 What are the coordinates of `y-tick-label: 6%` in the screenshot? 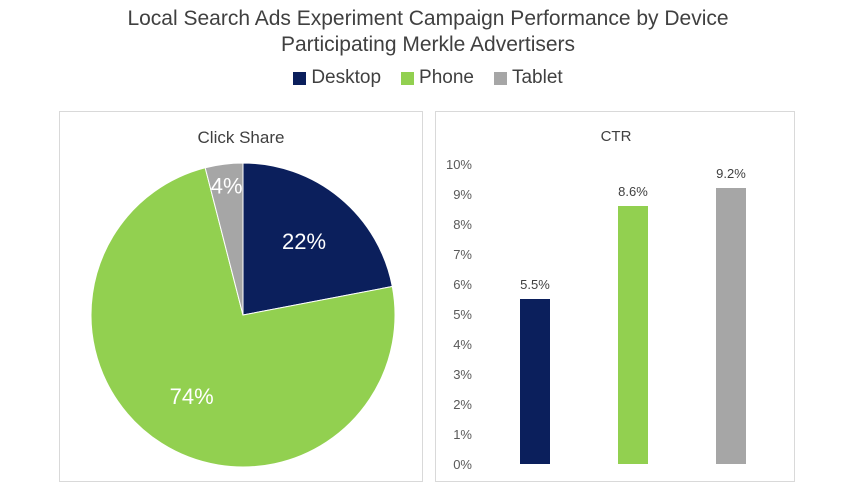 It's located at (462, 284).